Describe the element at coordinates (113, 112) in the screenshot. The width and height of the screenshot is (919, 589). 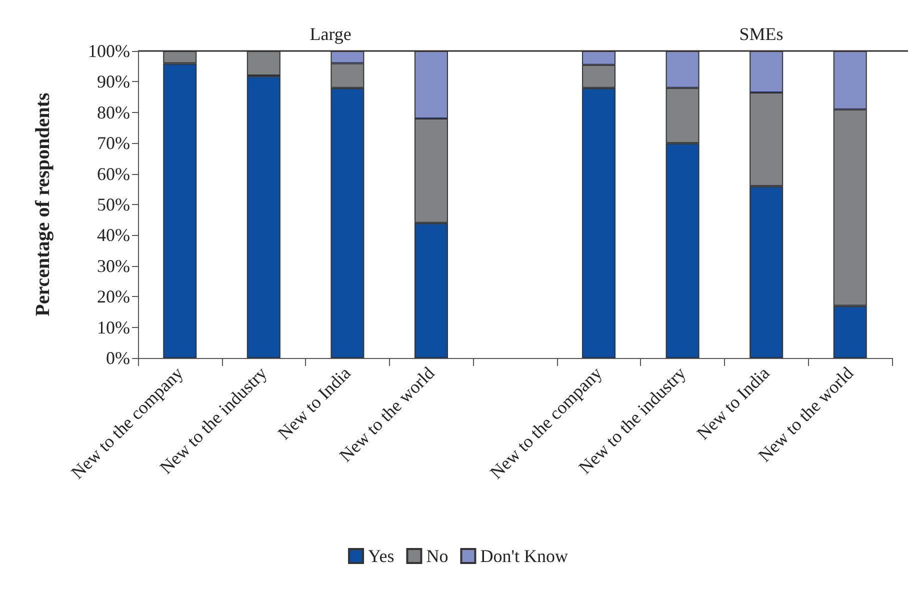
I see `y-tick-label: 80%` at that location.